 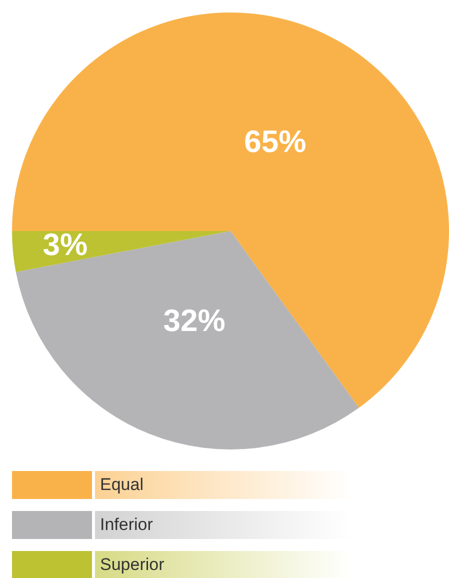 What do you see at coordinates (132, 565) in the screenshot?
I see `legend-label: Superior` at bounding box center [132, 565].